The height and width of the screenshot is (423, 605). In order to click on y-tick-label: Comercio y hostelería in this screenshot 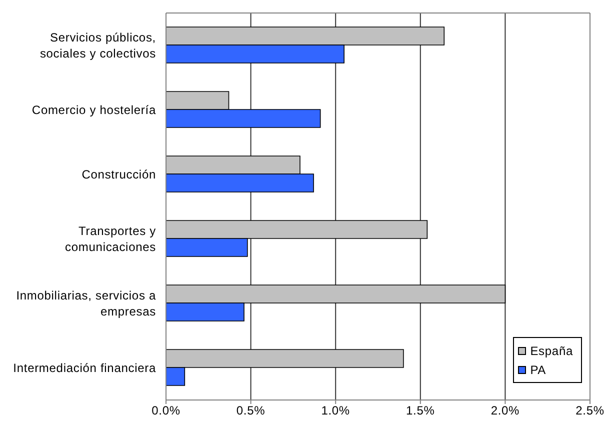, I will do `click(94, 109)`.